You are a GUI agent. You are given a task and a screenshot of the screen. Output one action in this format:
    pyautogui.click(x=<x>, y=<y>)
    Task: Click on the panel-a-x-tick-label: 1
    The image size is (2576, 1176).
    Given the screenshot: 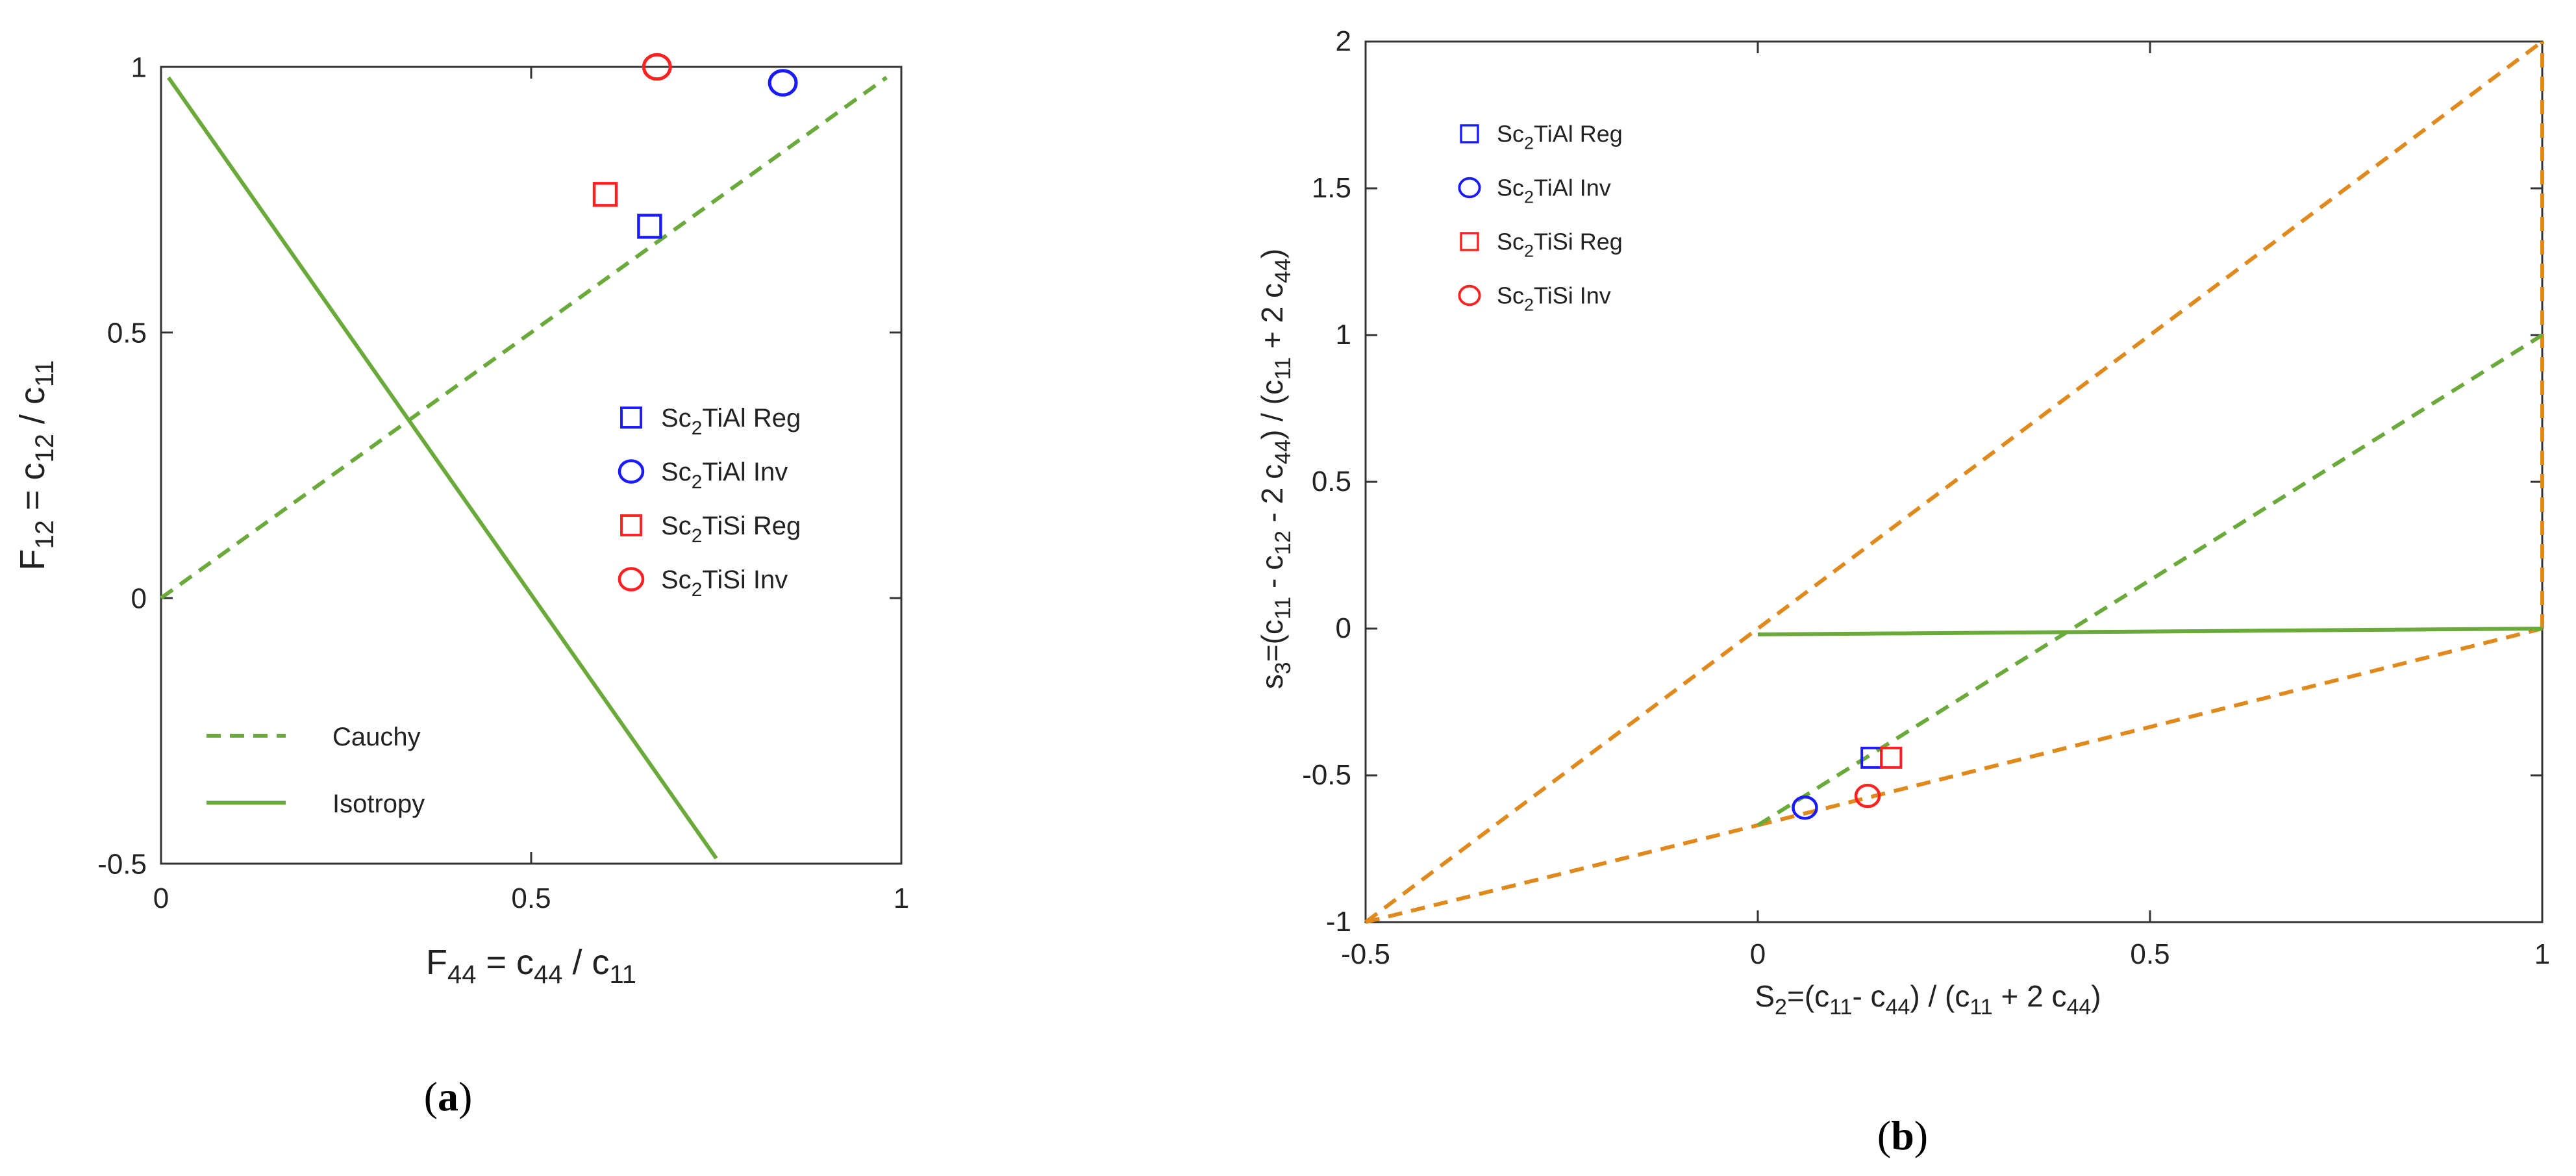 What is the action you would take?
    pyautogui.click(x=901, y=898)
    